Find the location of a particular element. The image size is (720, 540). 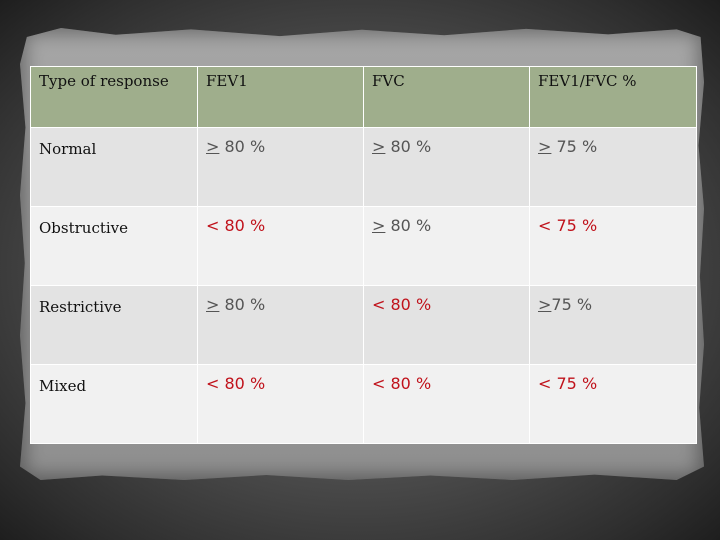

response-type-cell: Obstructive is located at coordinates (114, 246).